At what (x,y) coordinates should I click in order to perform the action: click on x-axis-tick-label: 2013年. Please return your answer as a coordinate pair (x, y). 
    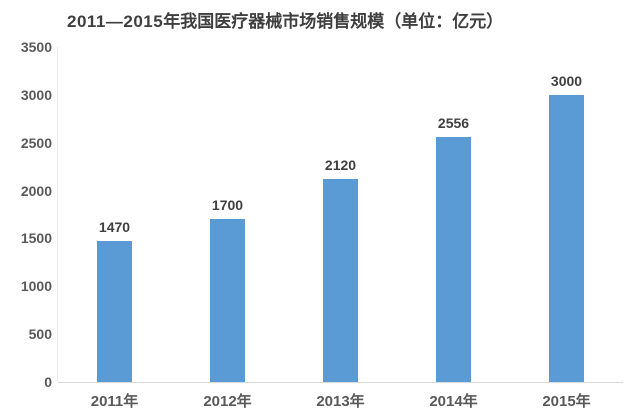
    Looking at the image, I should click on (340, 401).